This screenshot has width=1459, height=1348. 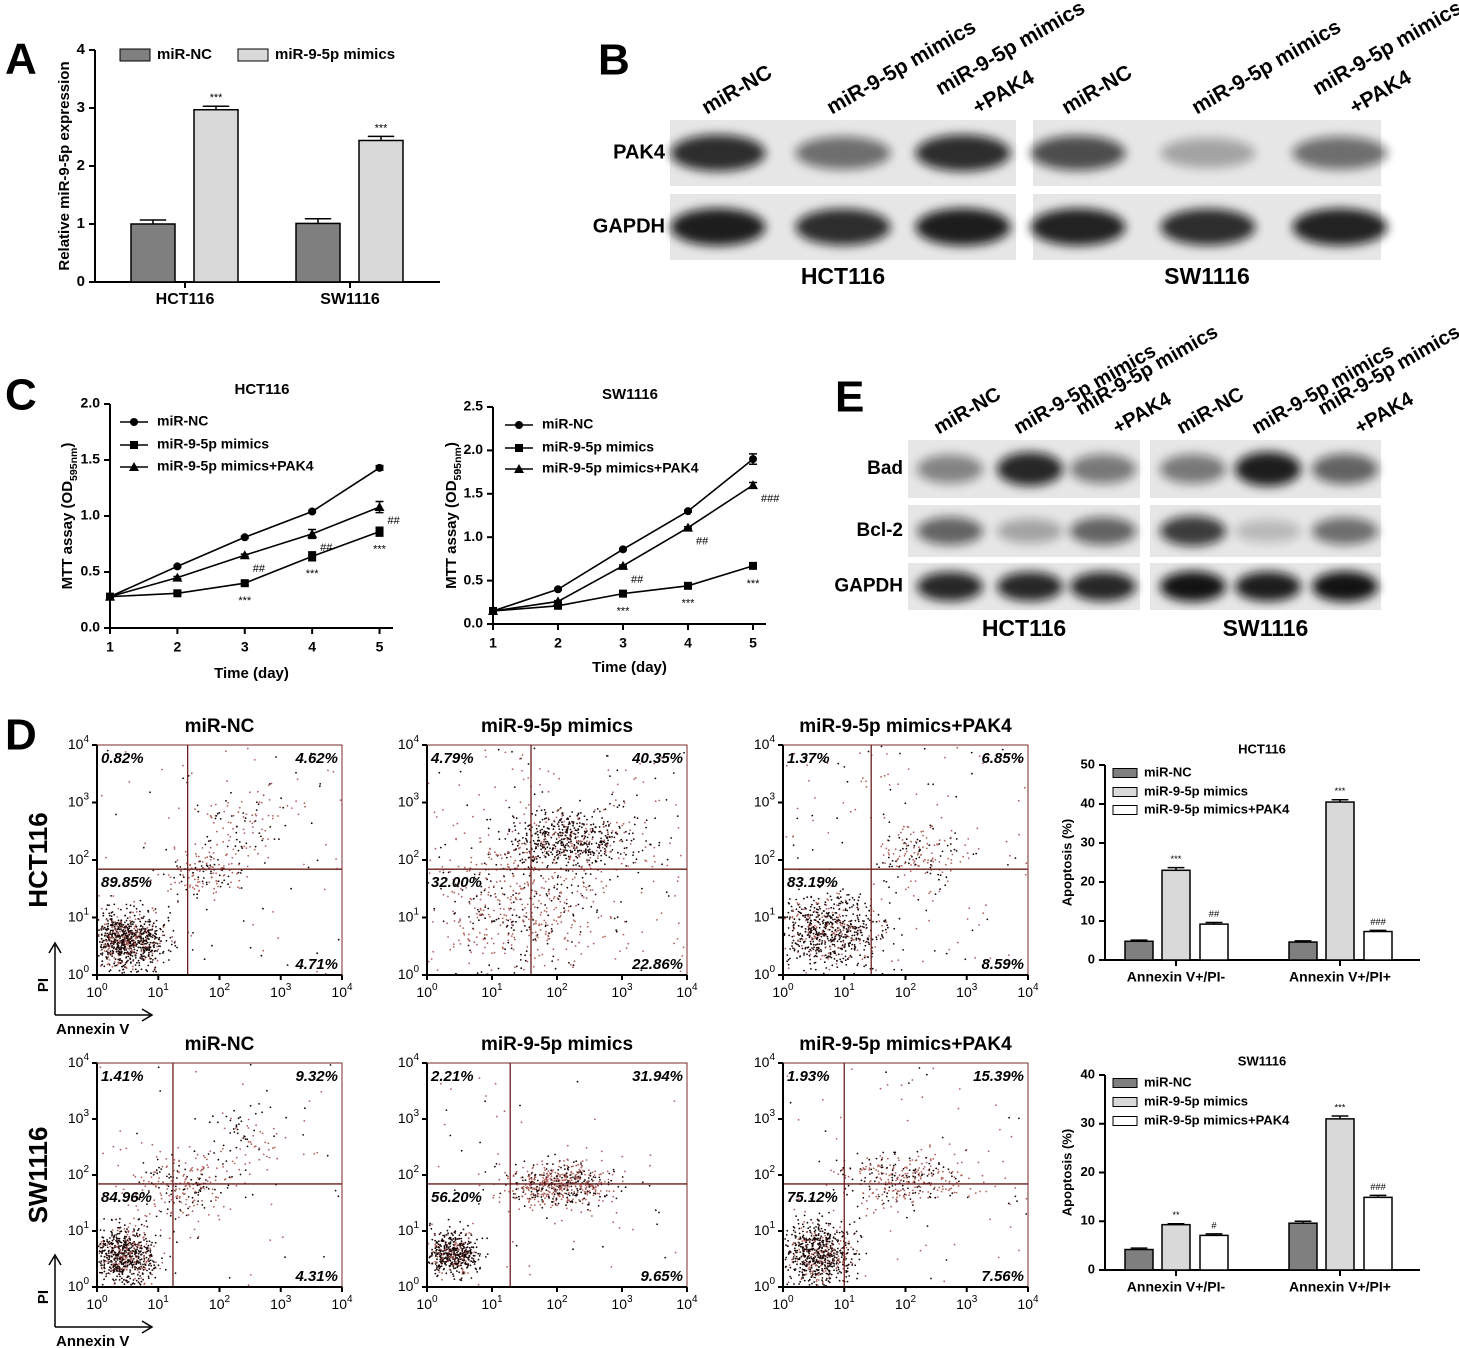 What do you see at coordinates (64, 165) in the screenshot?
I see `y-axis-label: Relative miR-9-5p expression` at bounding box center [64, 165].